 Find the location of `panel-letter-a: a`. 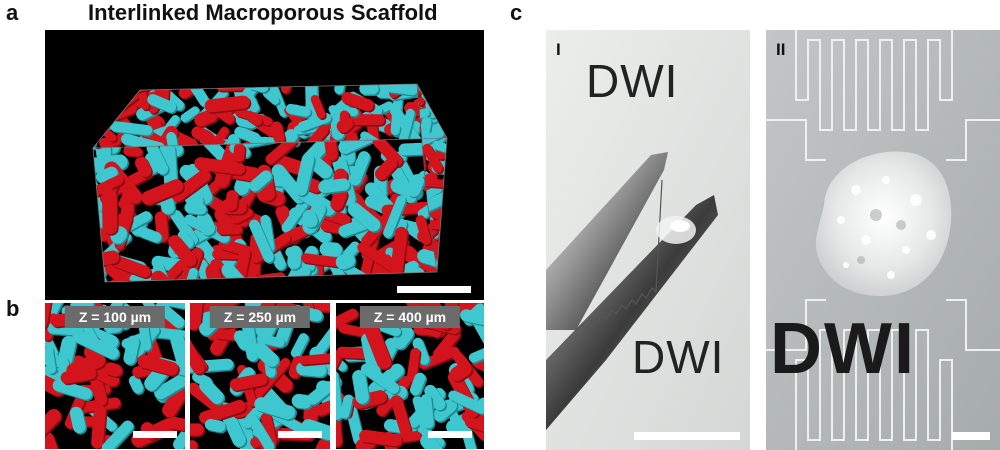

panel-letter-a: a is located at coordinates (12, 12).